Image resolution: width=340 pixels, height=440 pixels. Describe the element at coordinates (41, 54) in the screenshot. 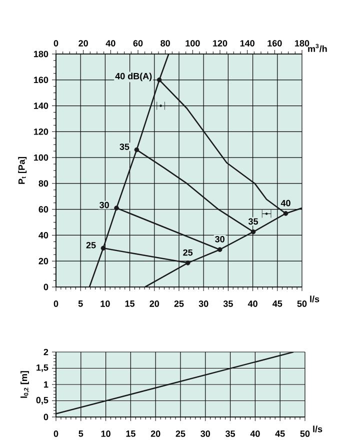

I see `y-tick-label: 180` at that location.